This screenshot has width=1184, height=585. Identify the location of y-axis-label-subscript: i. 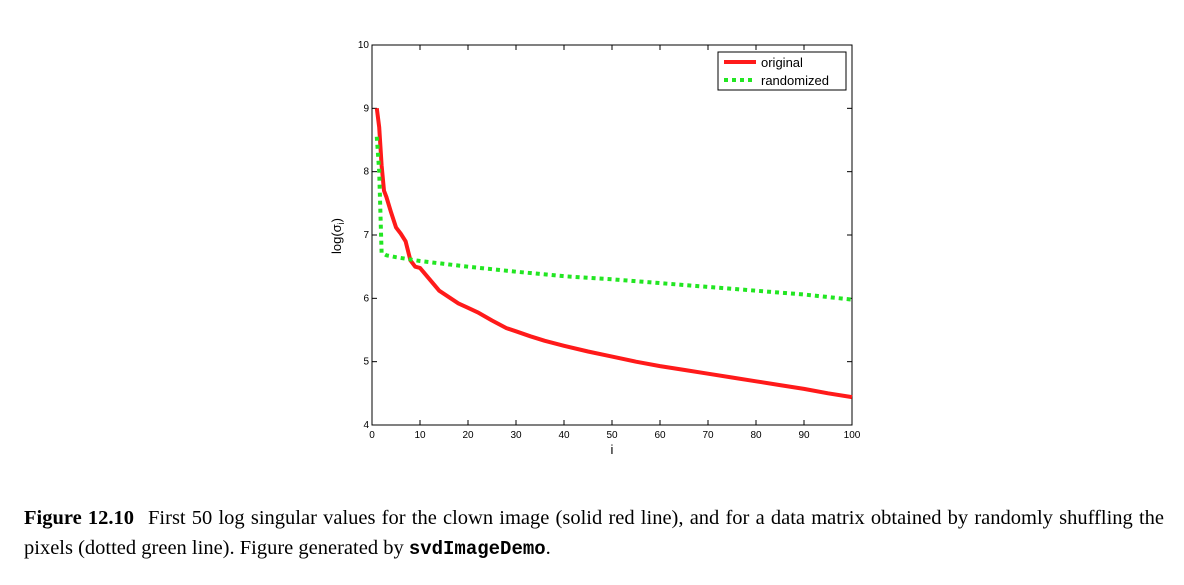
(341, 223).